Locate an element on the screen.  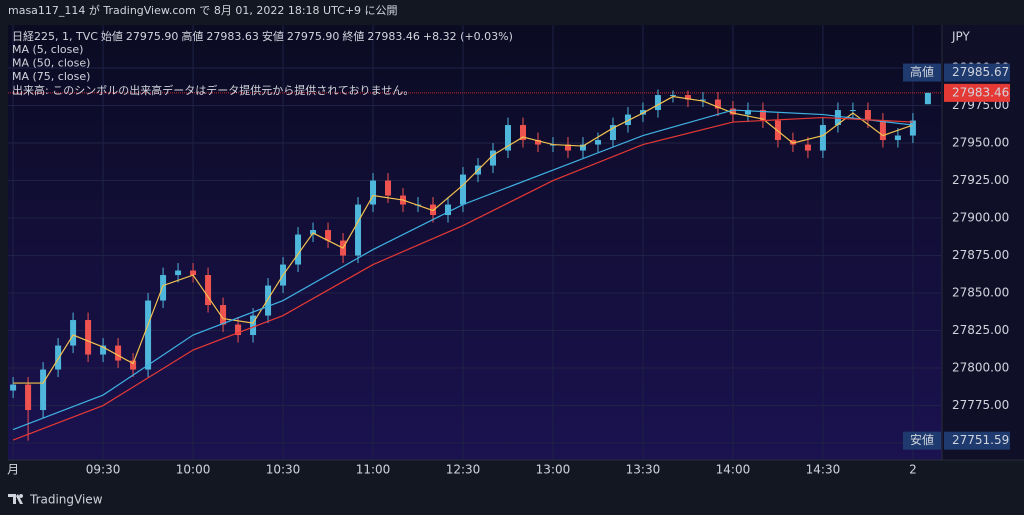
x-tick-label: 12:30 is located at coordinates (463, 470).